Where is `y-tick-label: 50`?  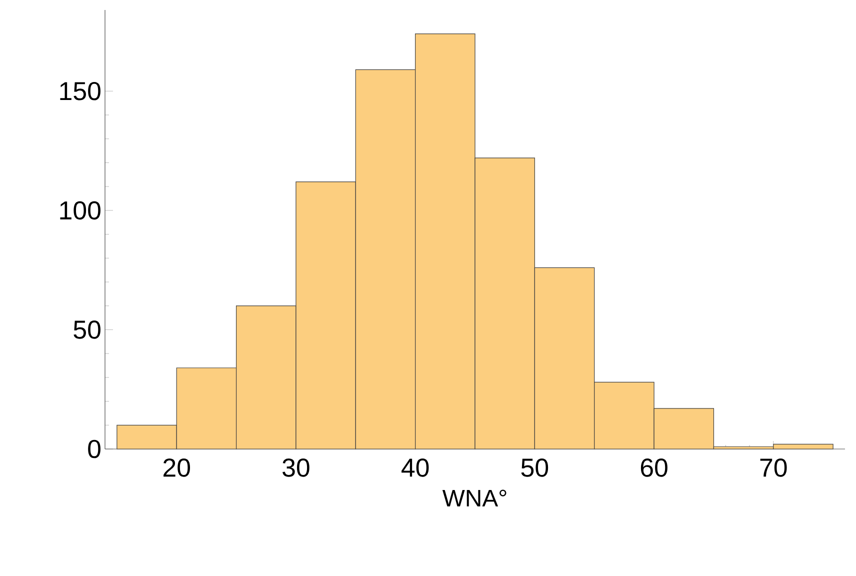
y-tick-label: 50 is located at coordinates (87, 329).